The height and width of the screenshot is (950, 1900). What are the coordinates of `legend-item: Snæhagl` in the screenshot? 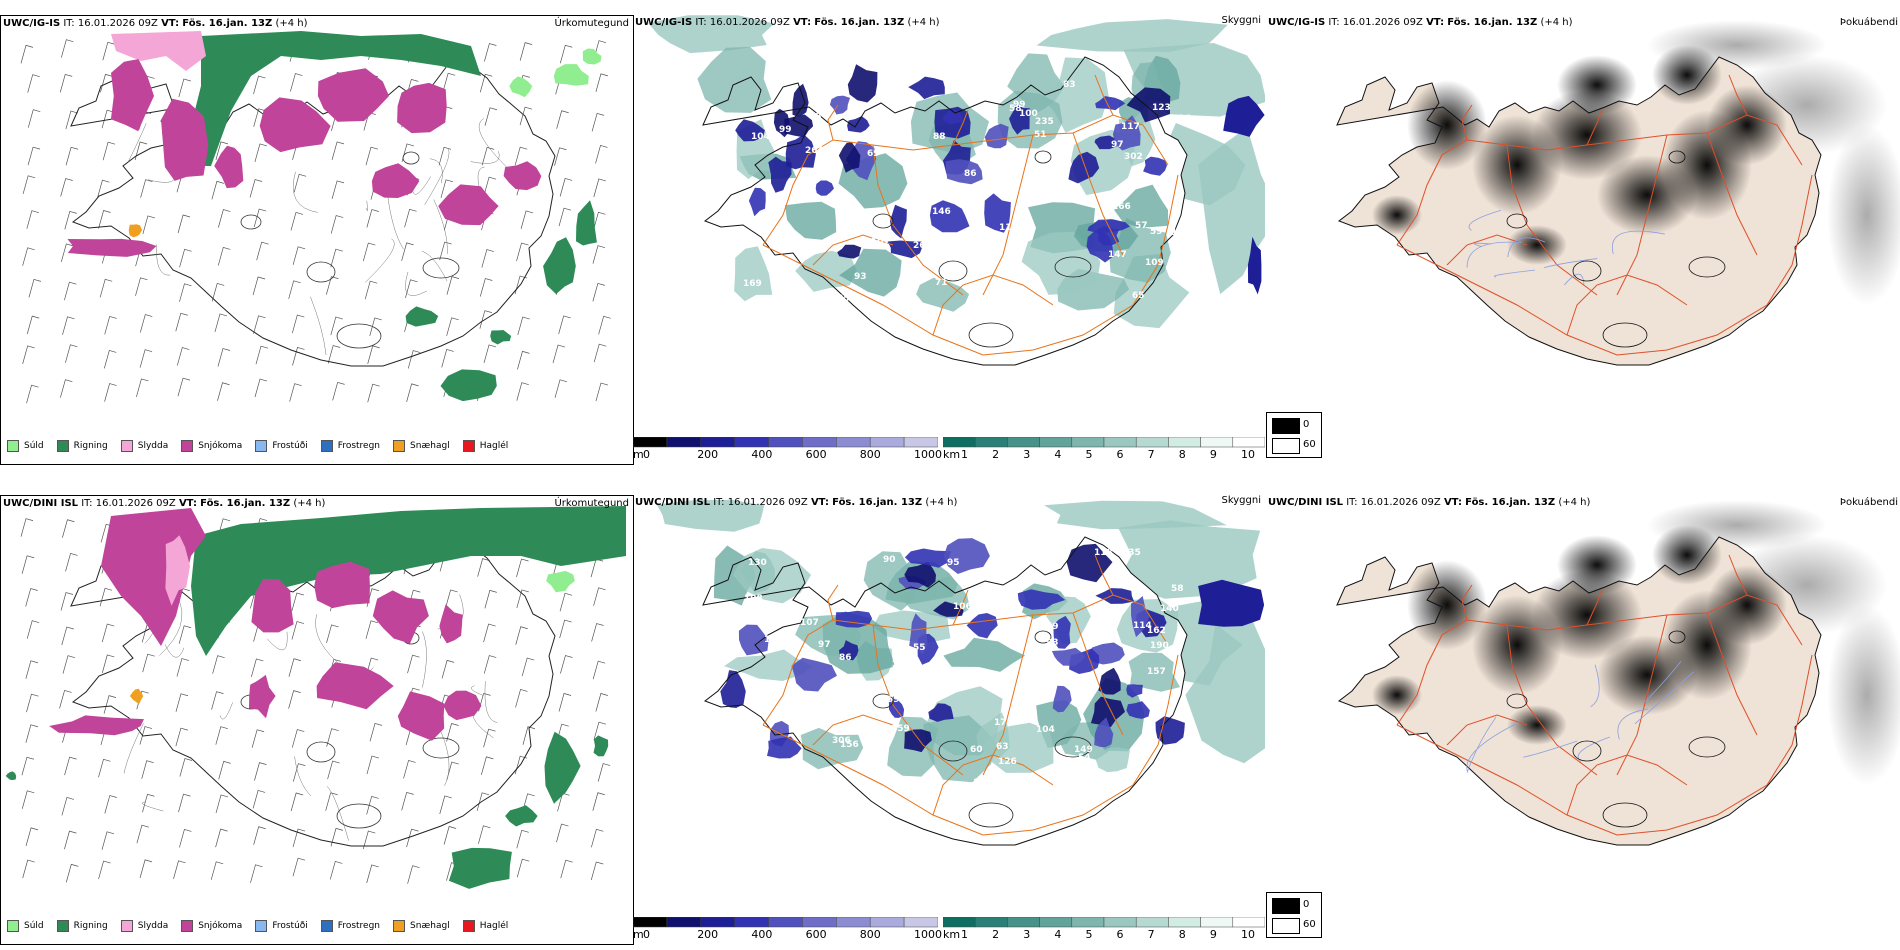 It's located at (421, 926).